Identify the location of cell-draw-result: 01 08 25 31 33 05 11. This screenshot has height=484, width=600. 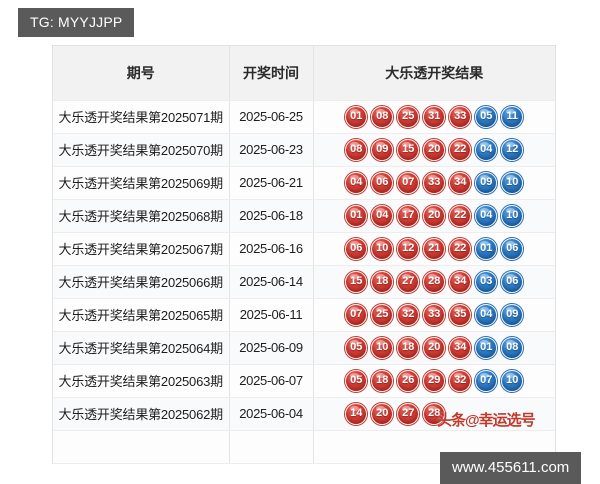
(434, 117).